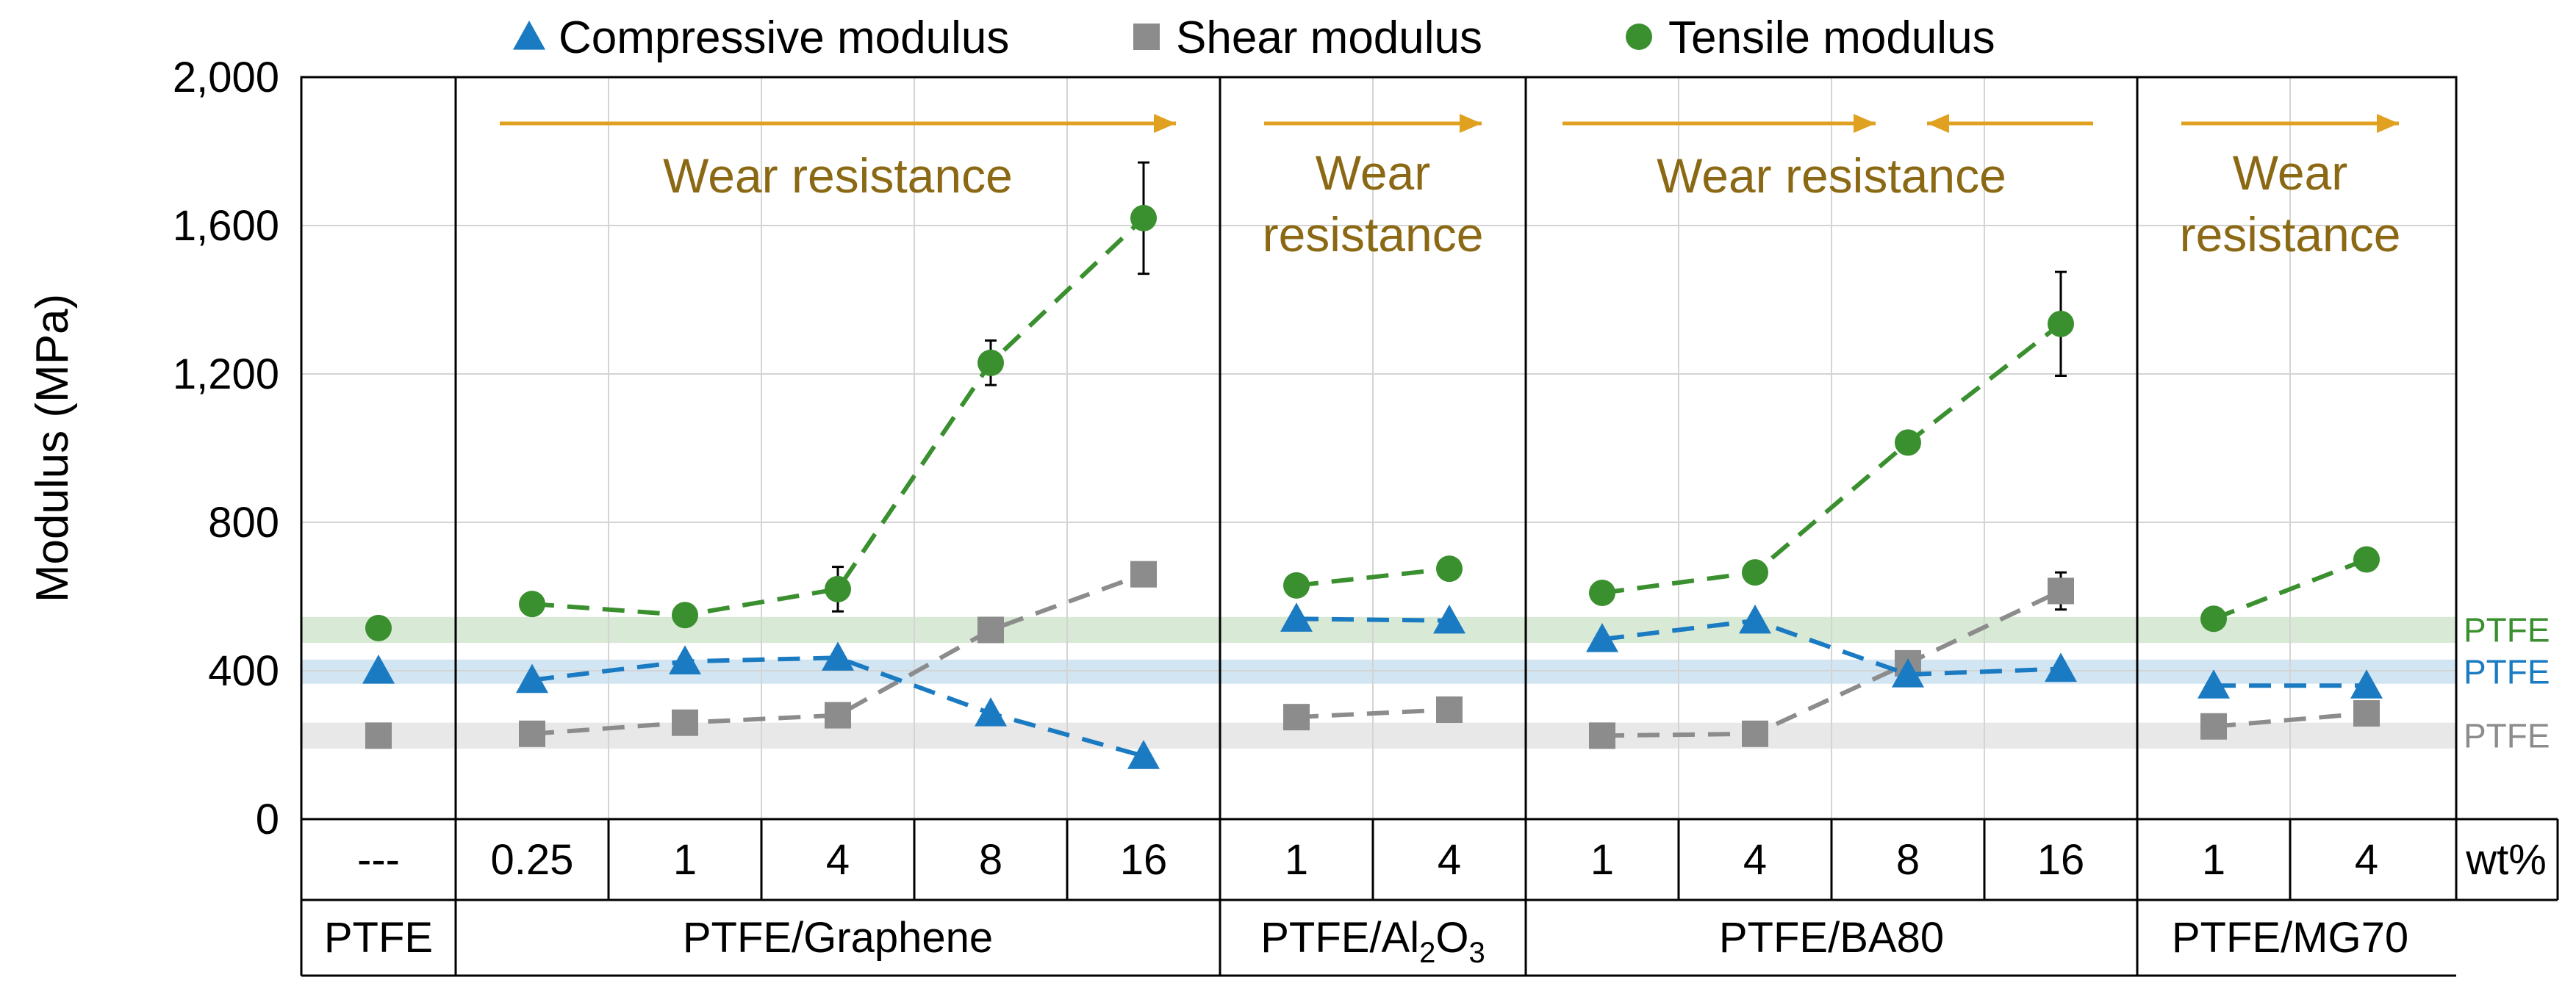 This screenshot has width=2576, height=1005. What do you see at coordinates (1378, 735) in the screenshot?
I see `ptfe-band-shear` at bounding box center [1378, 735].